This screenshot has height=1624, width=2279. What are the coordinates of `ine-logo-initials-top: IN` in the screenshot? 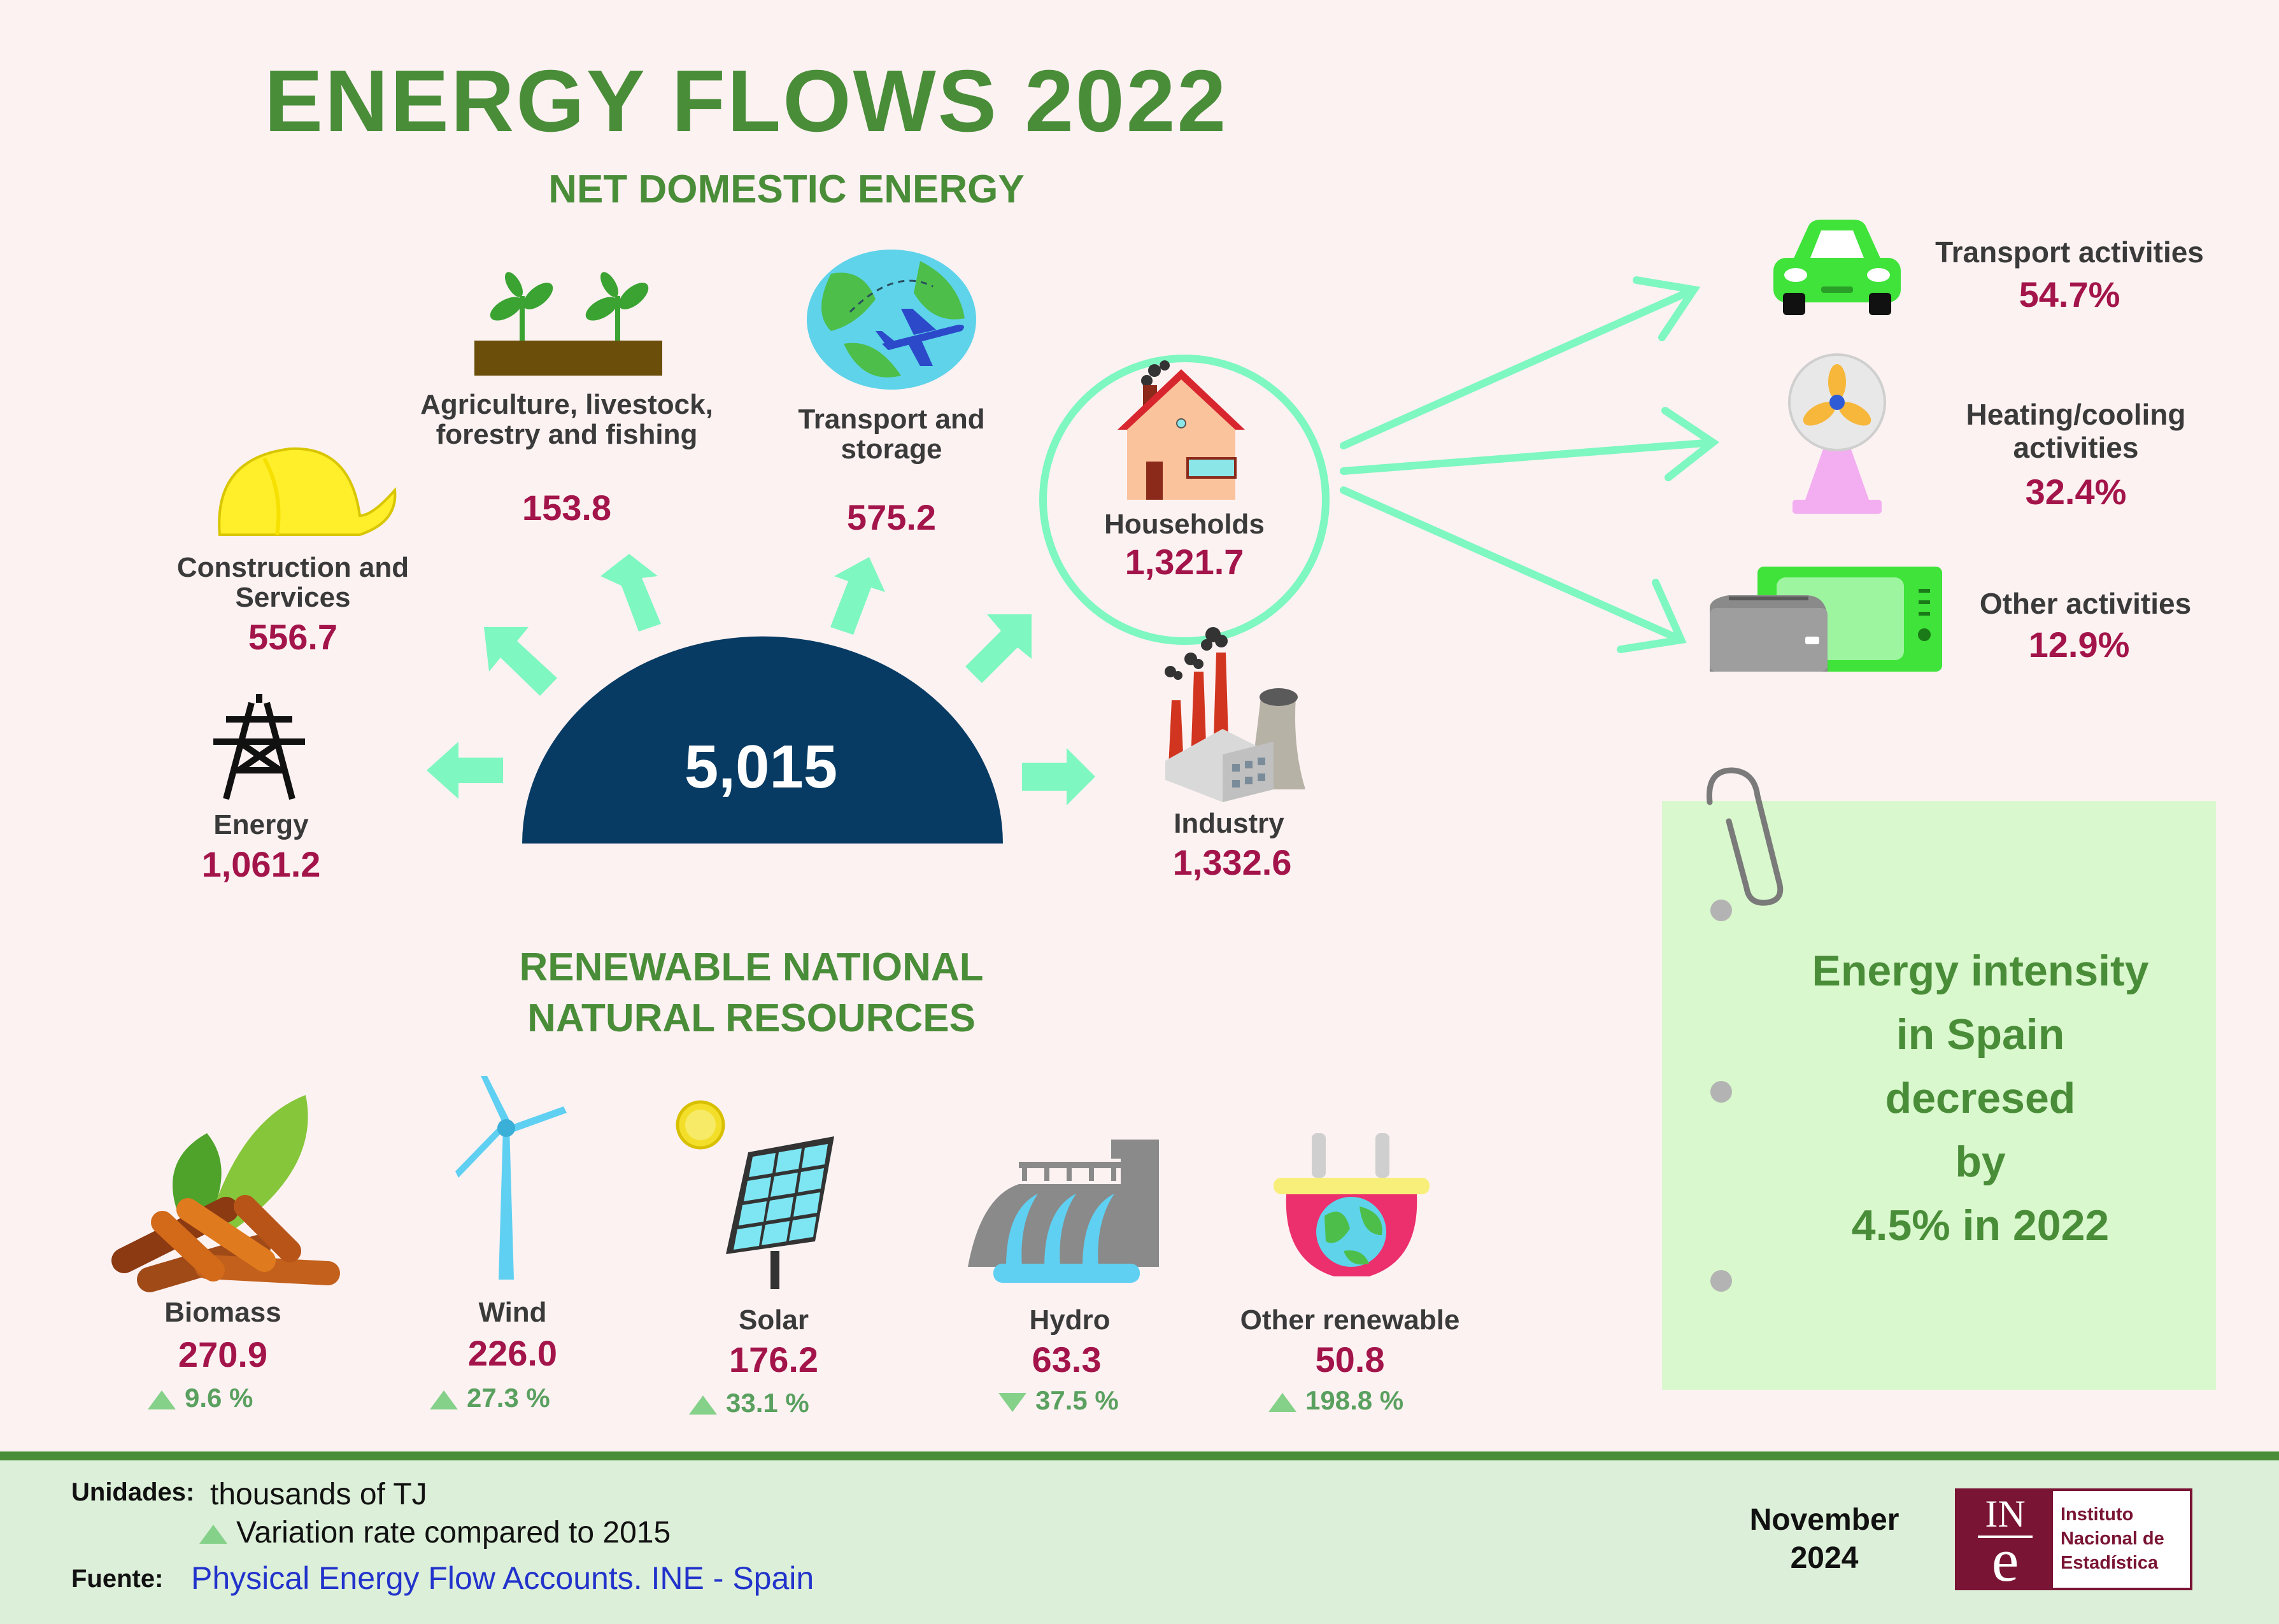 It's located at (2005, 1514).